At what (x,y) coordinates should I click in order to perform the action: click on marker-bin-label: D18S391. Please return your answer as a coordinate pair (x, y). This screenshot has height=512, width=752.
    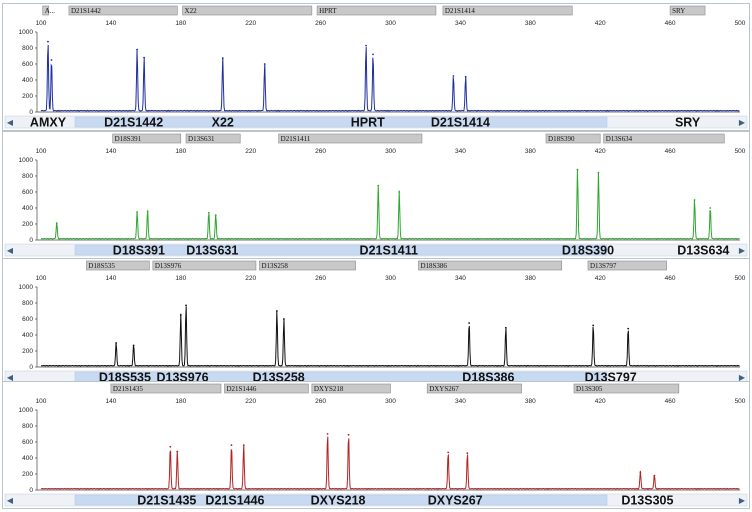
    Looking at the image, I should click on (128, 139).